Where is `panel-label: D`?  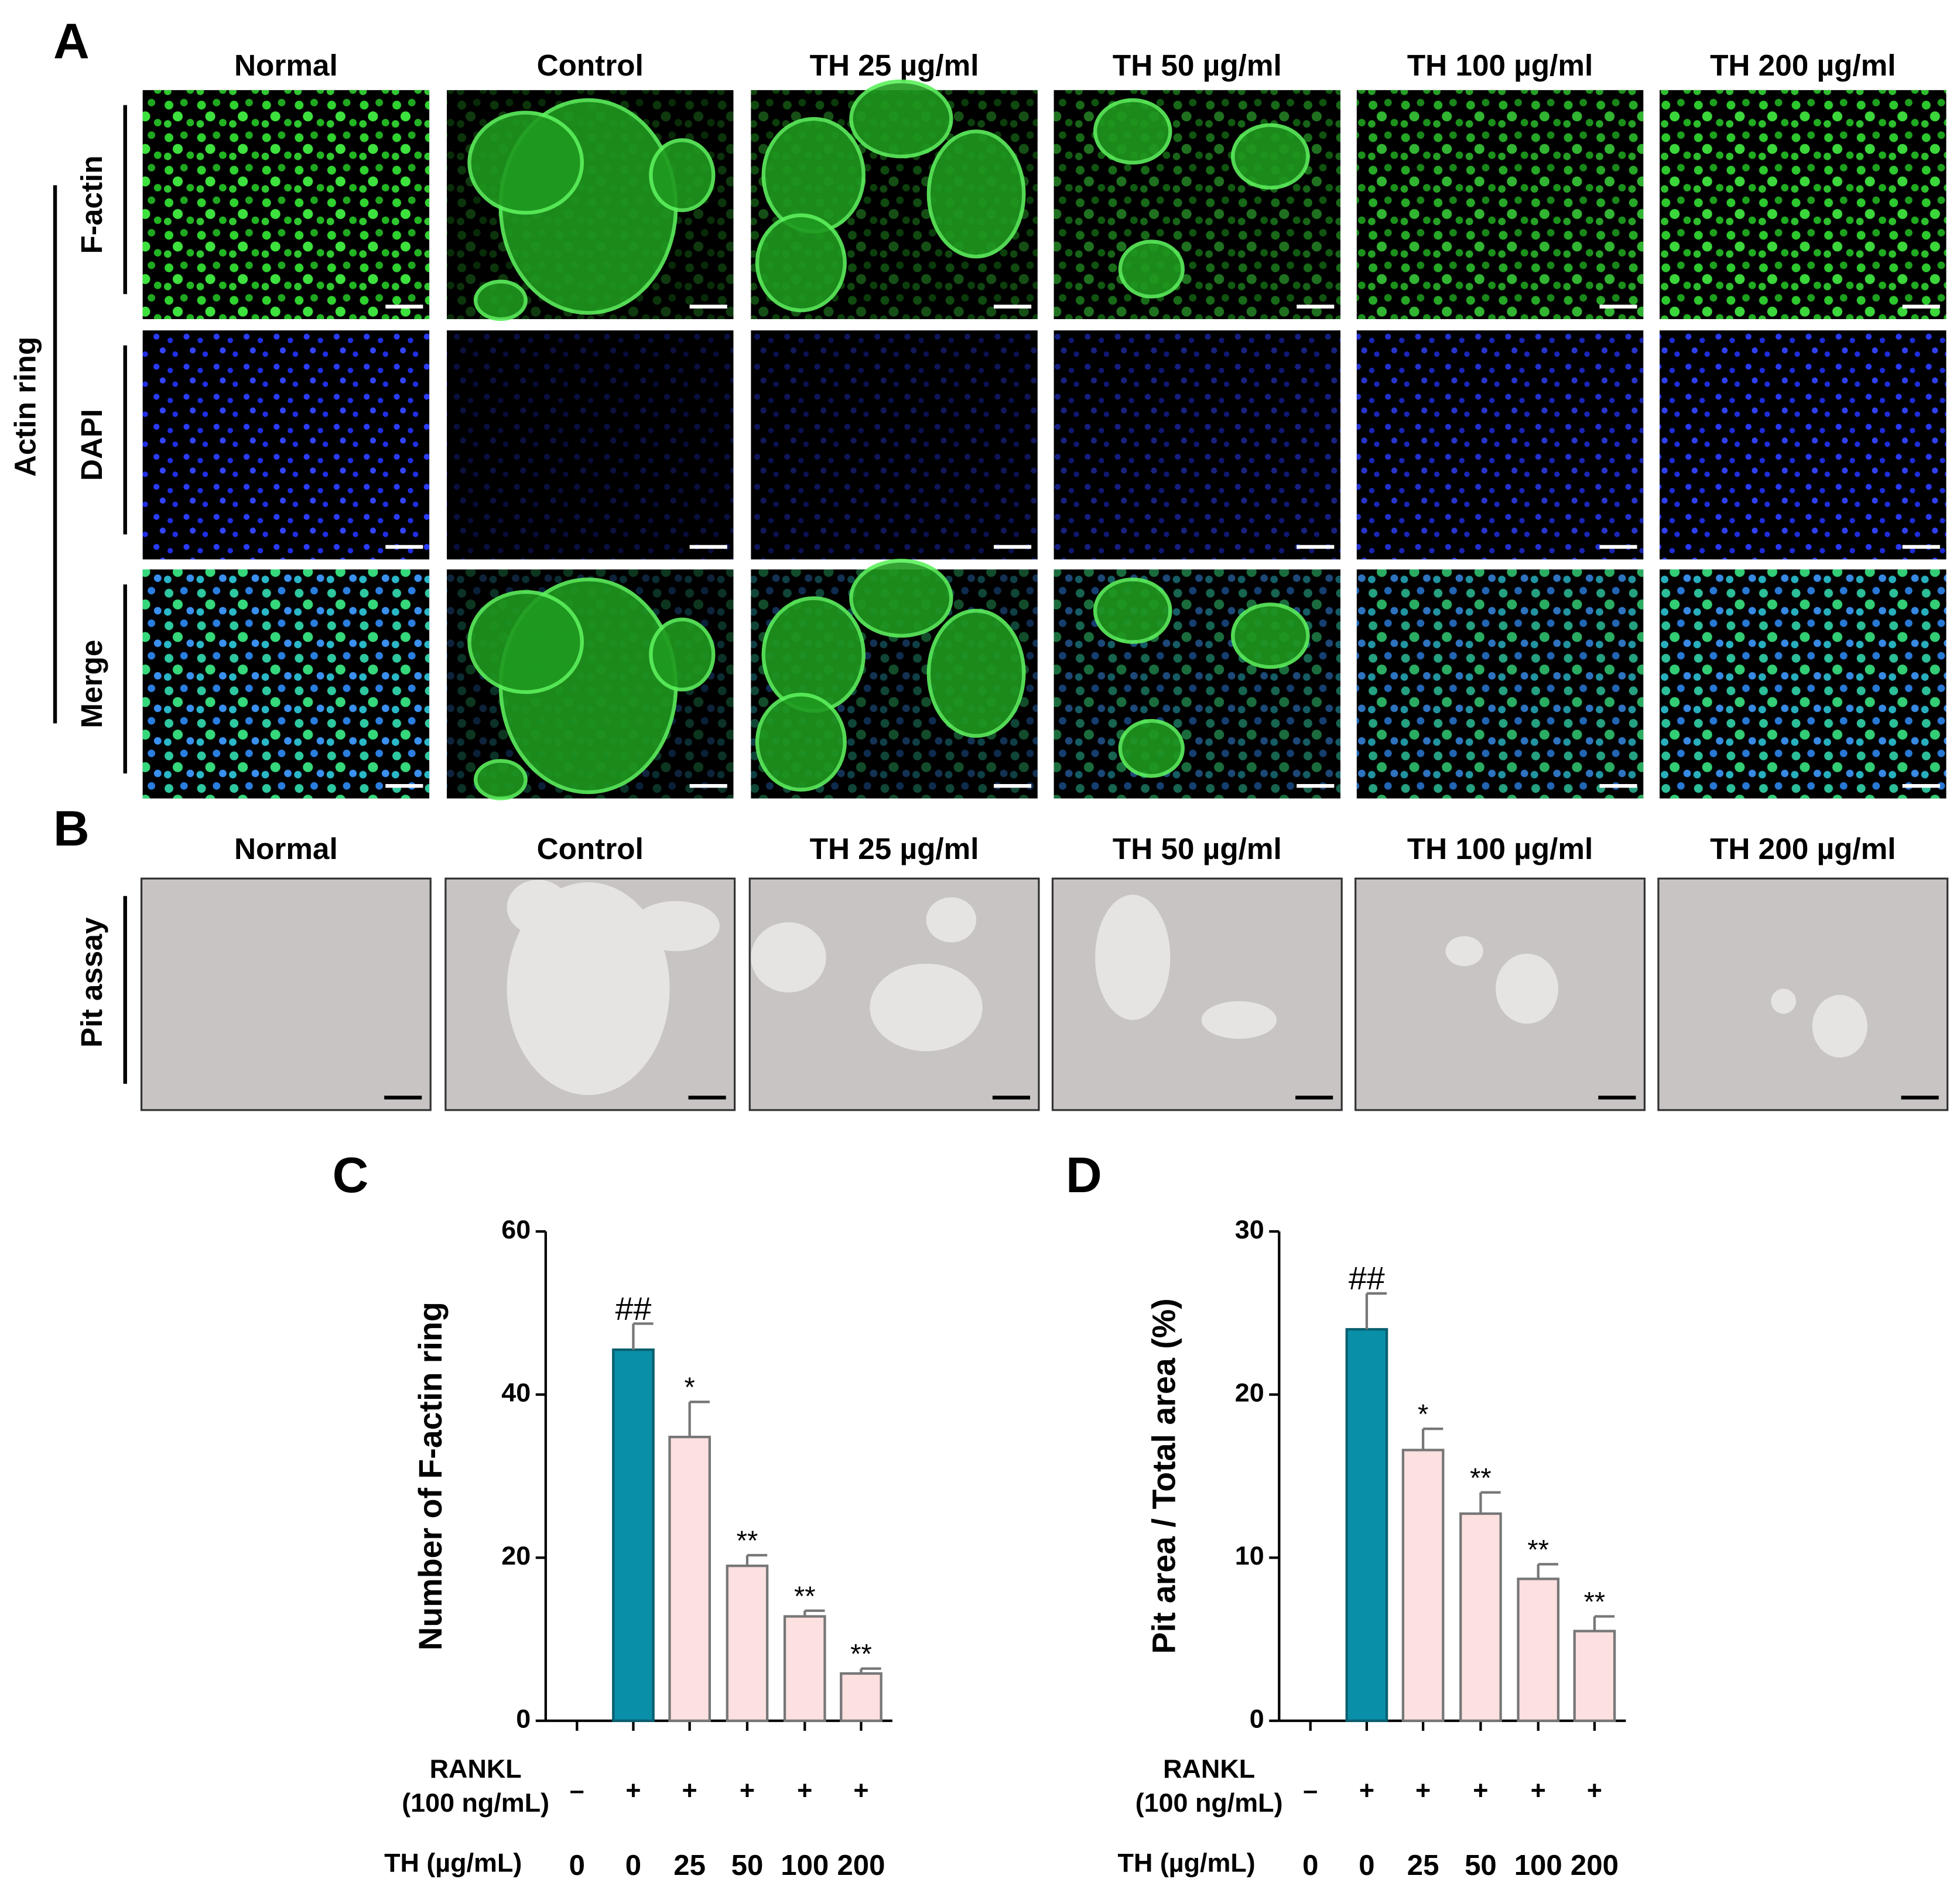
panel-label: D is located at coordinates (1084, 1175).